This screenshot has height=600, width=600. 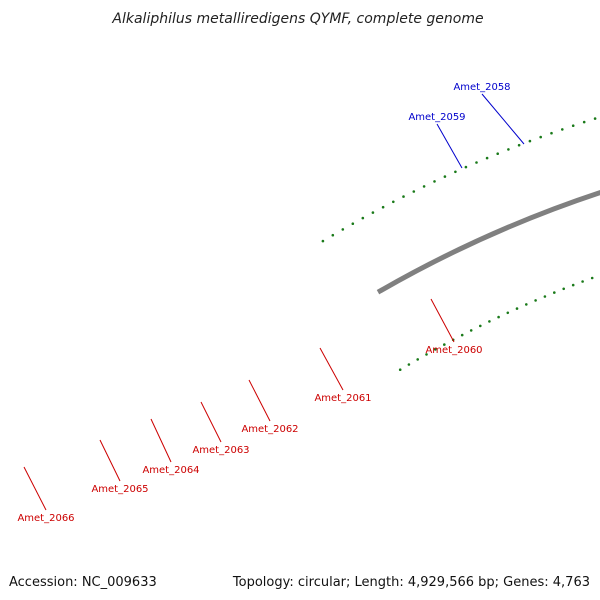 What do you see at coordinates (45, 518) in the screenshot?
I see `gene-label-Amet_2066: Amet_2066` at bounding box center [45, 518].